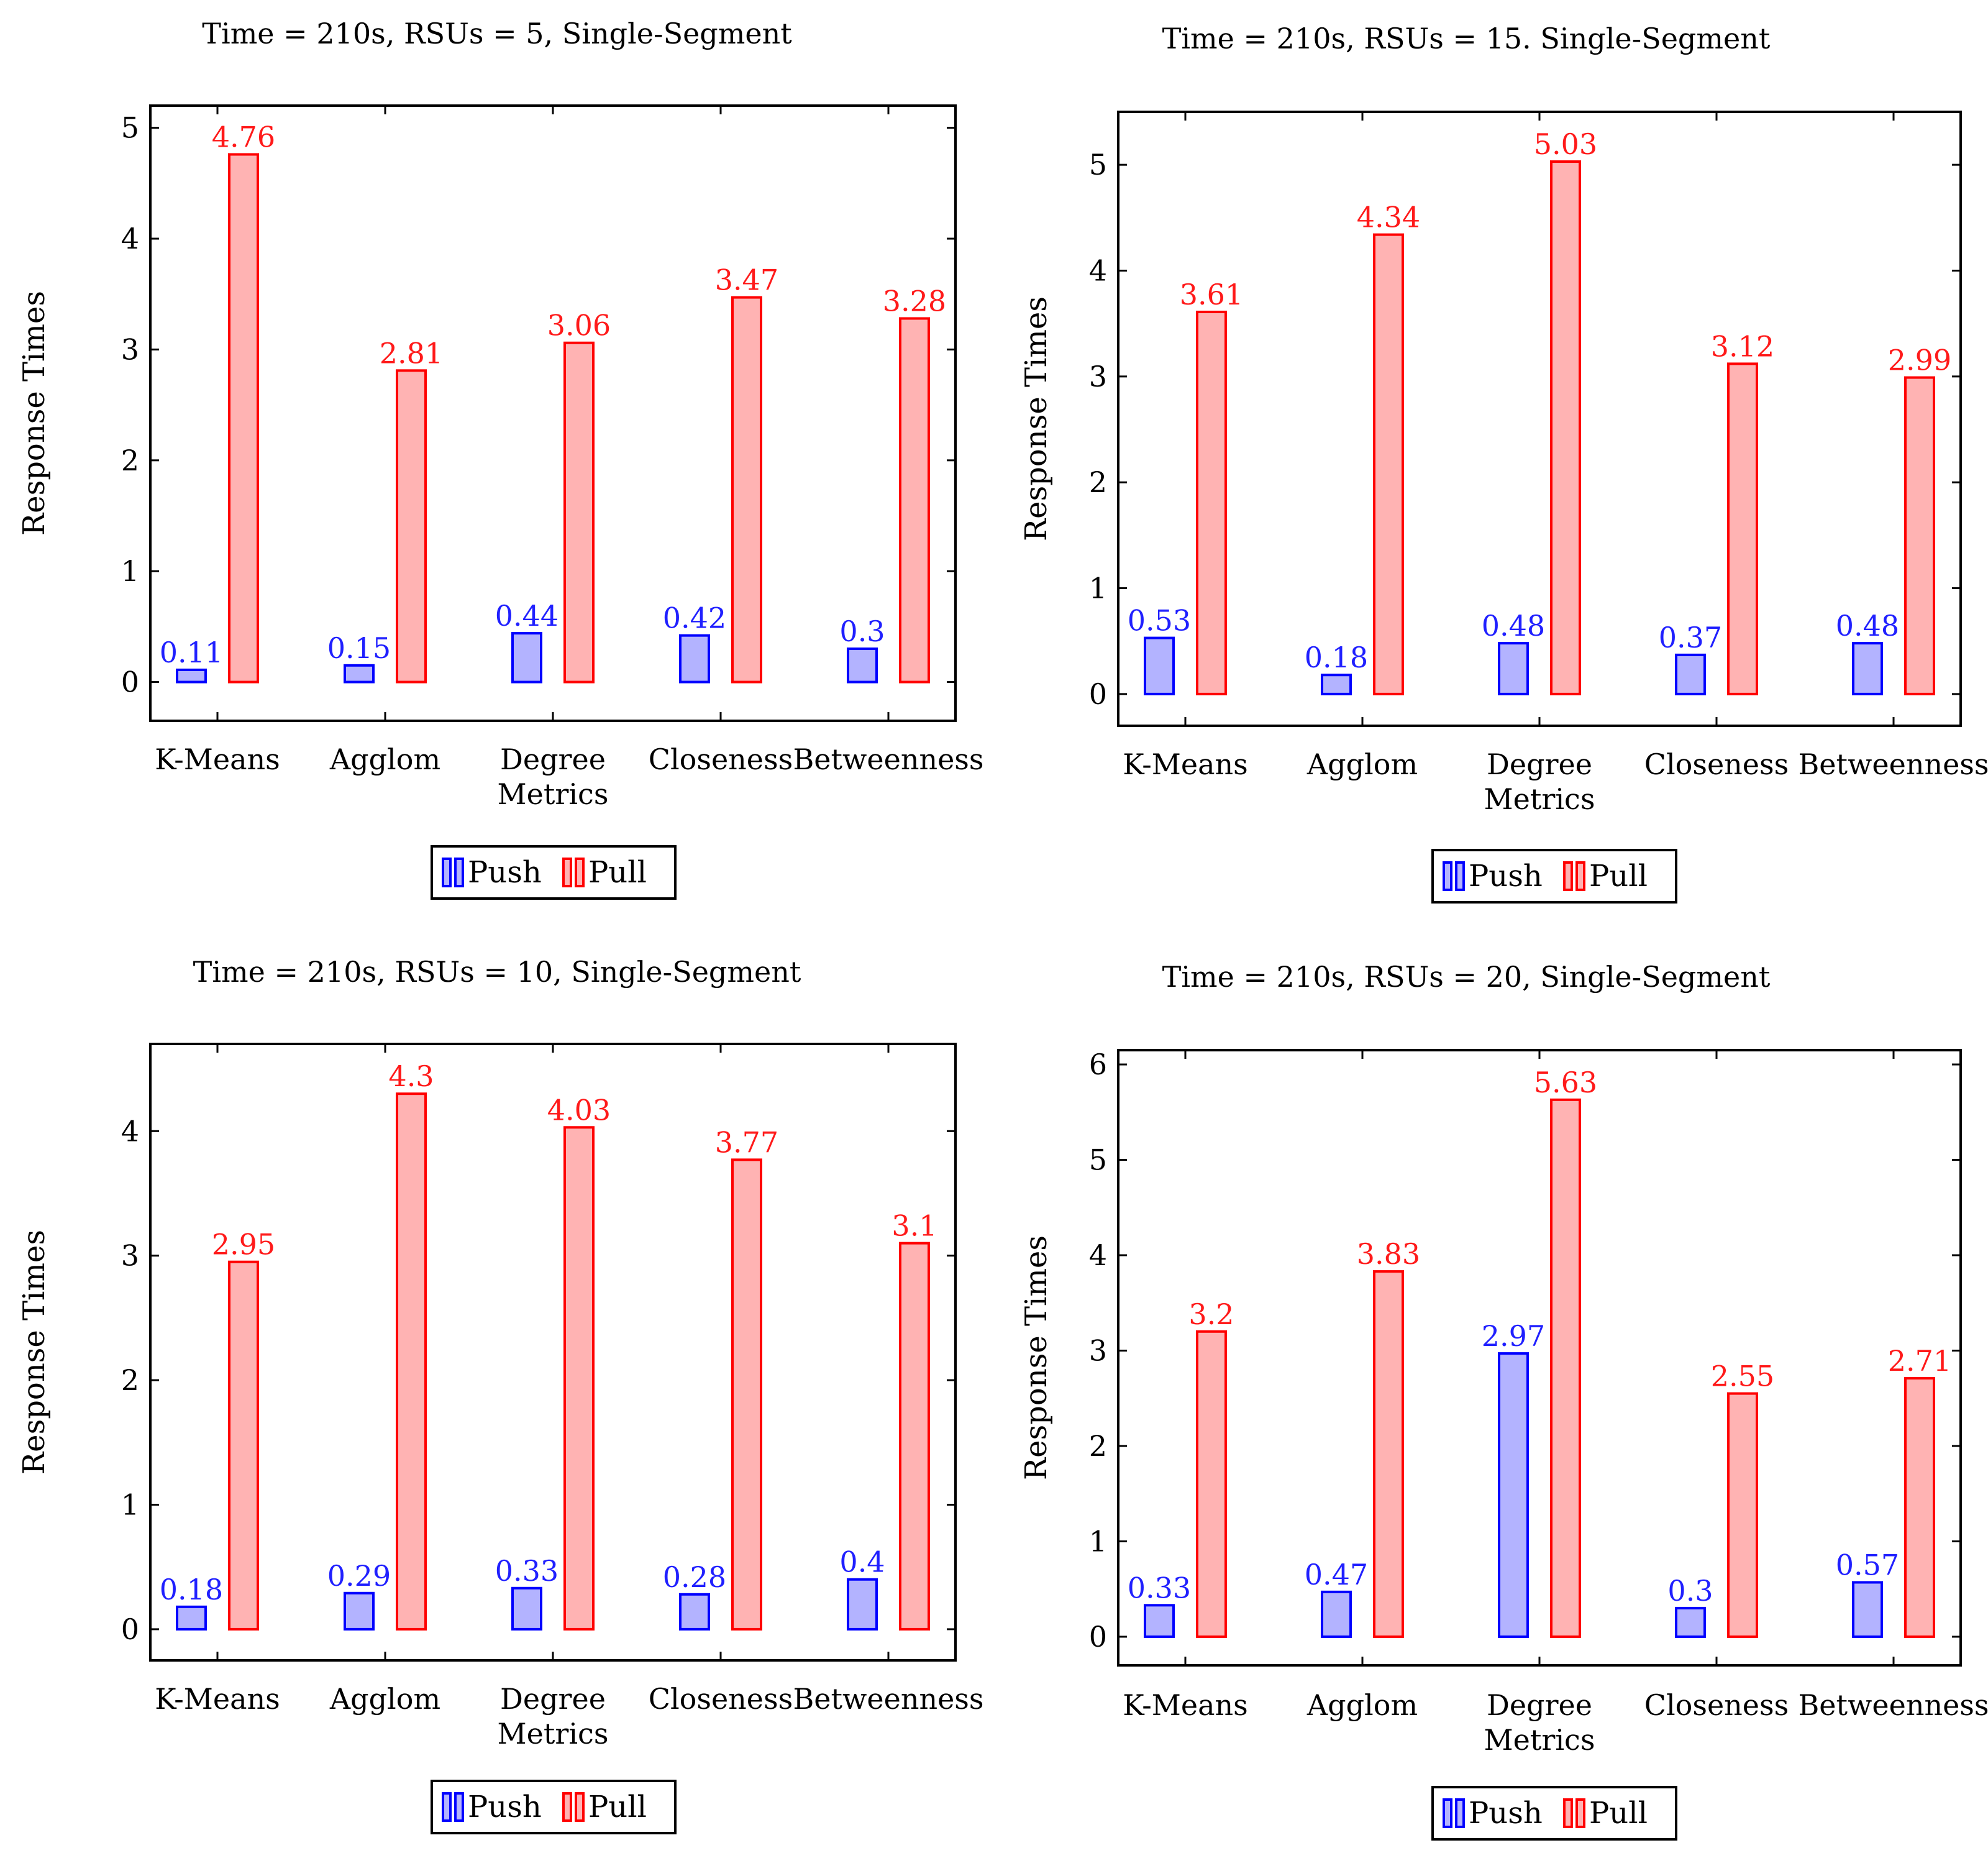  What do you see at coordinates (497, 33) in the screenshot?
I see `chart-title: Time = 210s, RSUs = 5, Single-Segment` at bounding box center [497, 33].